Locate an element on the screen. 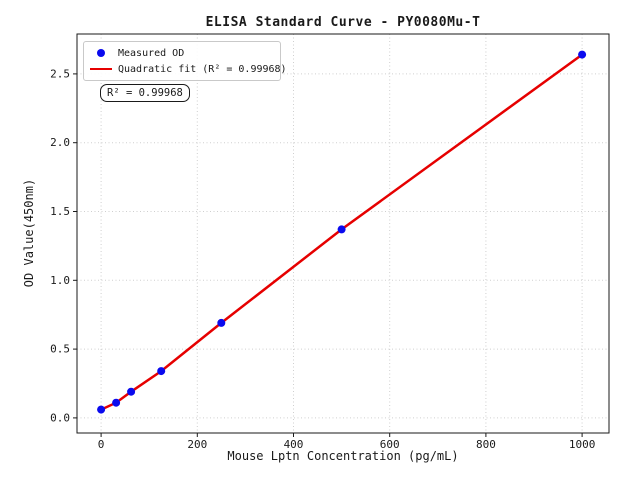 The width and height of the screenshot is (640, 480). chart-title: ELISA Standard Curve - PY0080Mu-T is located at coordinates (343, 22).